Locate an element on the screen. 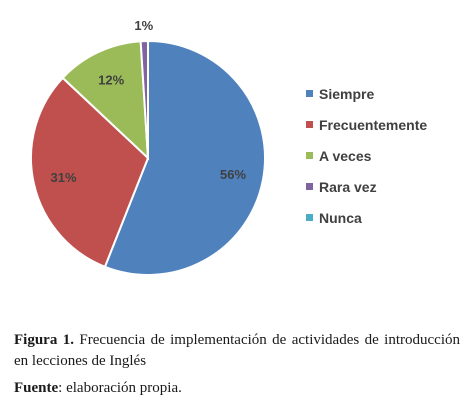 Image resolution: width=472 pixels, height=402 pixels. legend-item-rara-vez: Rara vez is located at coordinates (366, 186).